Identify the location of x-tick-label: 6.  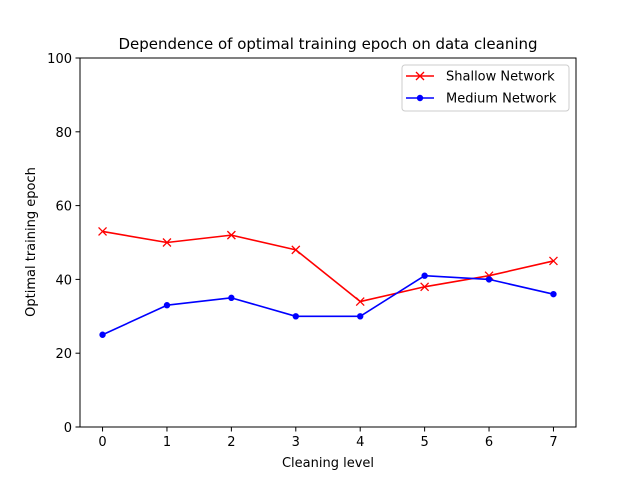
(489, 442).